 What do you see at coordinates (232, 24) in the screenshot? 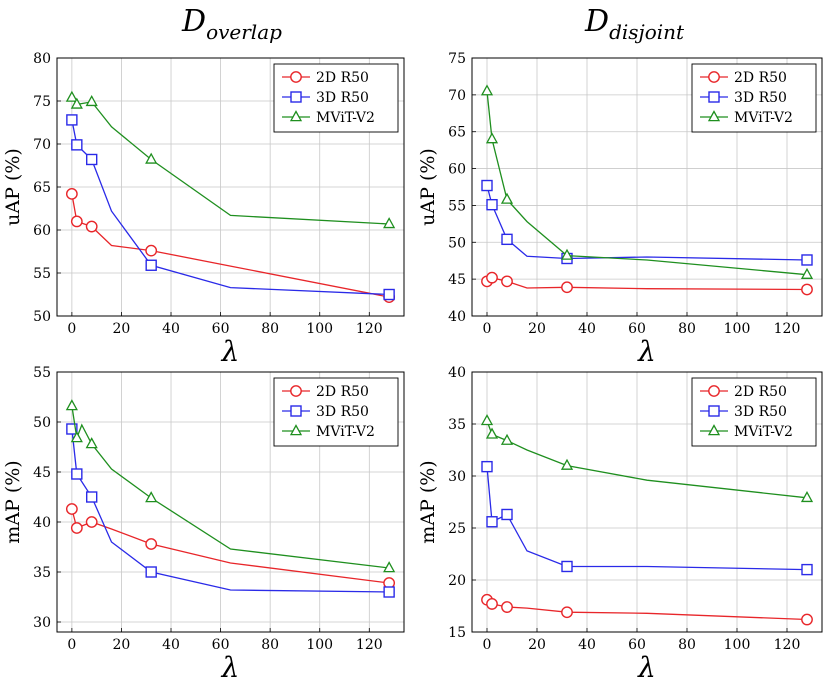
I see `title-overlap: Doverlap` at bounding box center [232, 24].